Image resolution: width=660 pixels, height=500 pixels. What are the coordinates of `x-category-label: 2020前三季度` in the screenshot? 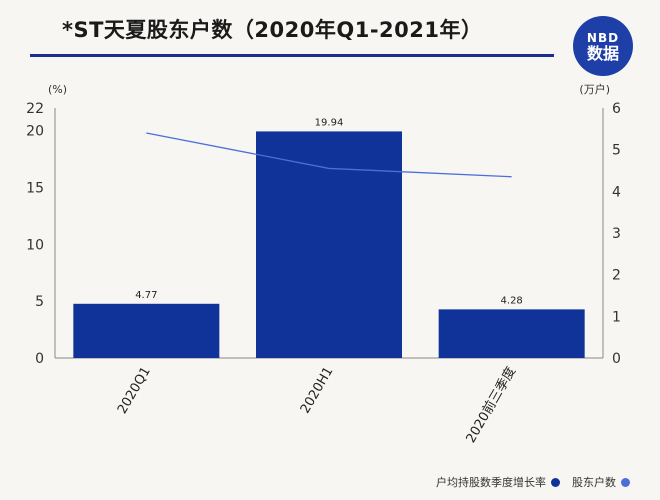 It's located at (491, 405).